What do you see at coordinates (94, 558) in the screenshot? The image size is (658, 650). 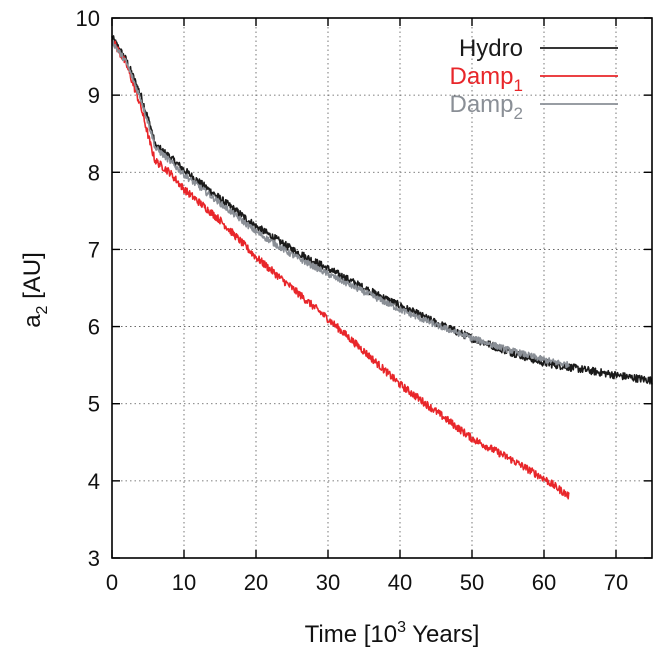 I see `y-tick-label: 3` at bounding box center [94, 558].